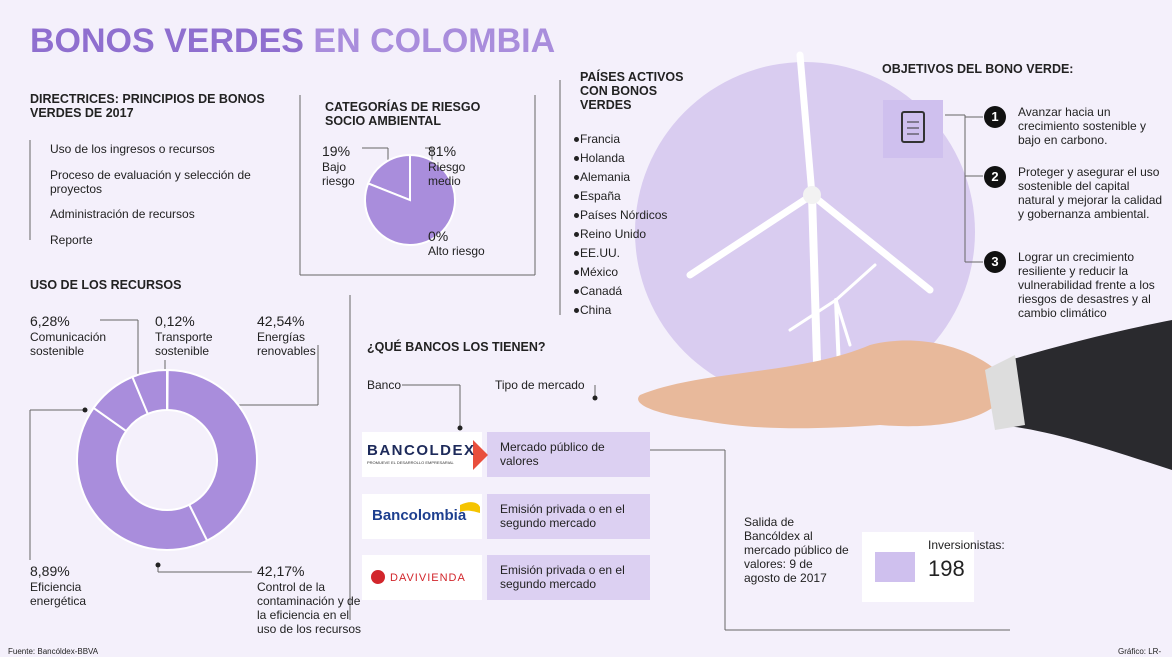 Image resolution: width=1172 pixels, height=657 pixels. Describe the element at coordinates (50, 571) in the screenshot. I see `value-label: 8,89%` at that location.